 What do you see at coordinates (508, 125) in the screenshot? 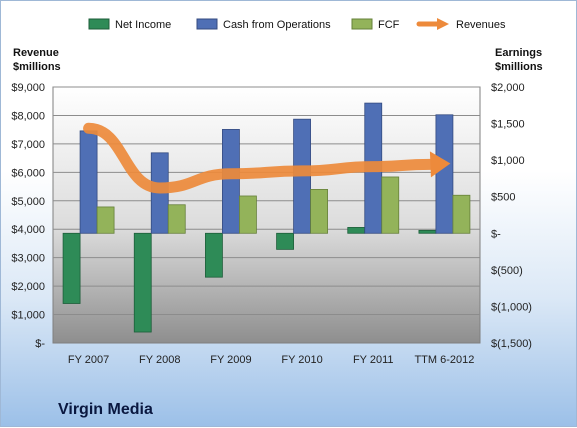
I see `right-tick-label: $1,500` at bounding box center [508, 125].